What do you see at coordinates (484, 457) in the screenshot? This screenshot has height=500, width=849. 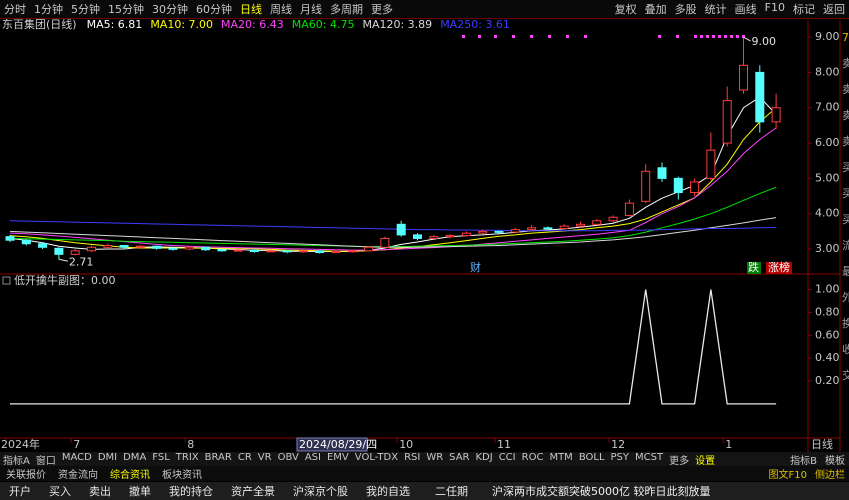 I see `indicator-tab: KDJ` at bounding box center [484, 457].